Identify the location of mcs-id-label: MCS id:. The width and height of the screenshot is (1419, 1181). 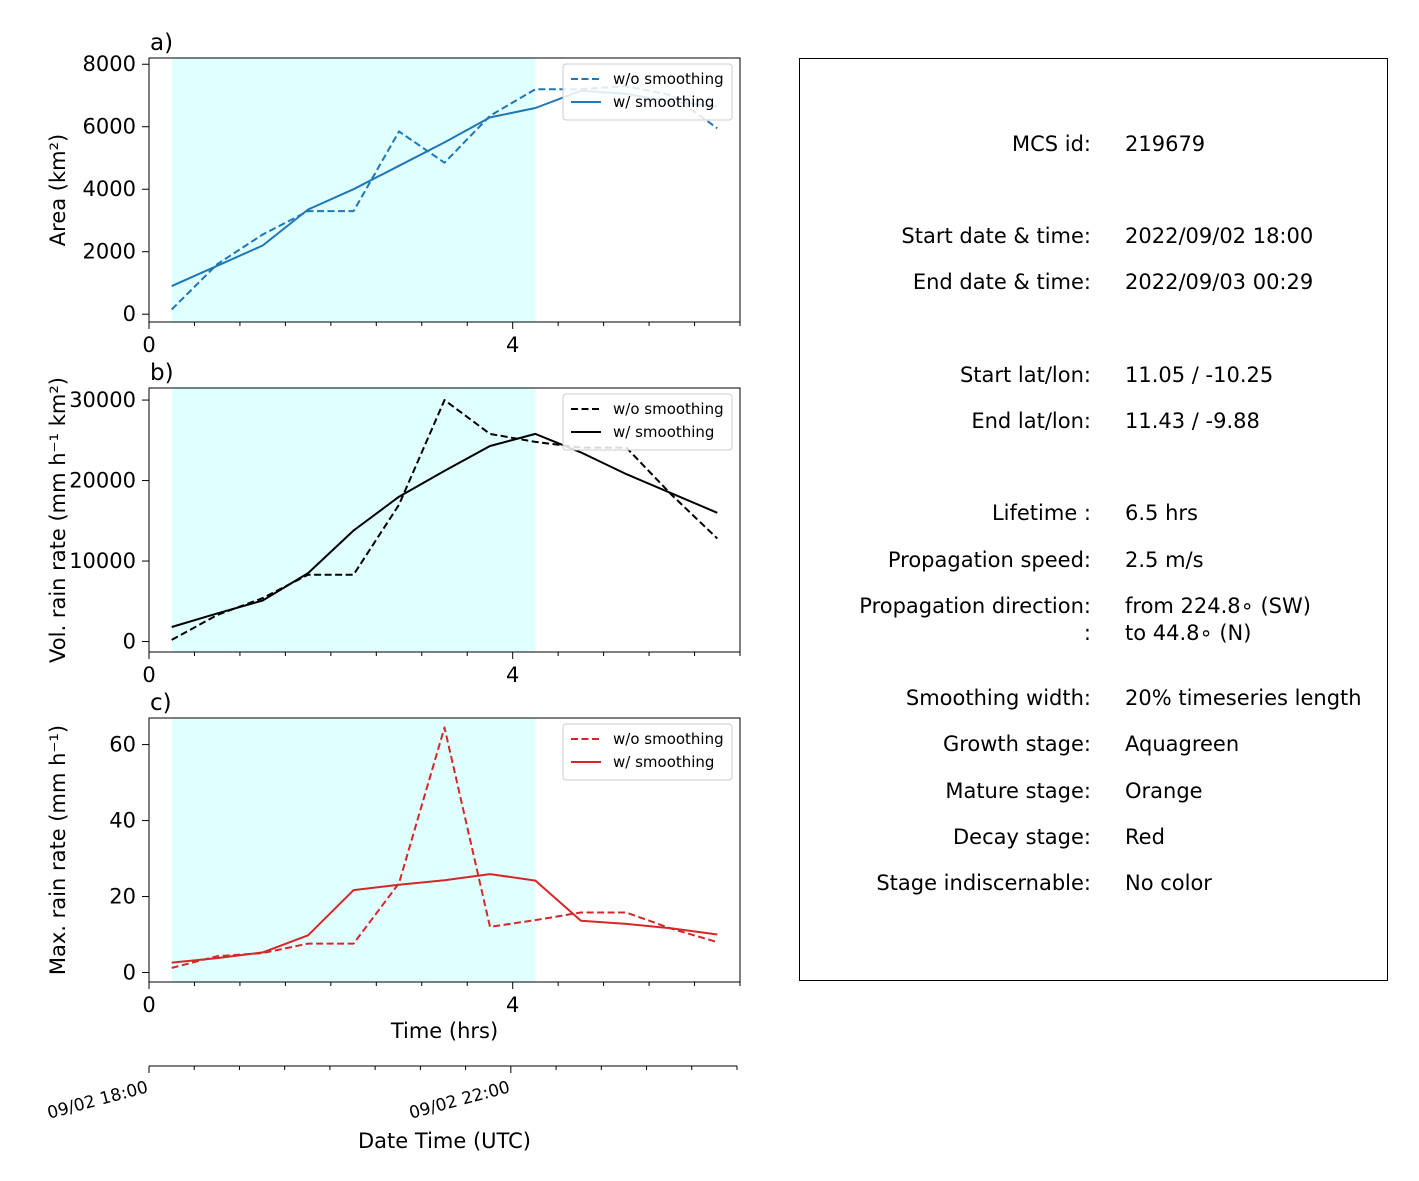
(1051, 144).